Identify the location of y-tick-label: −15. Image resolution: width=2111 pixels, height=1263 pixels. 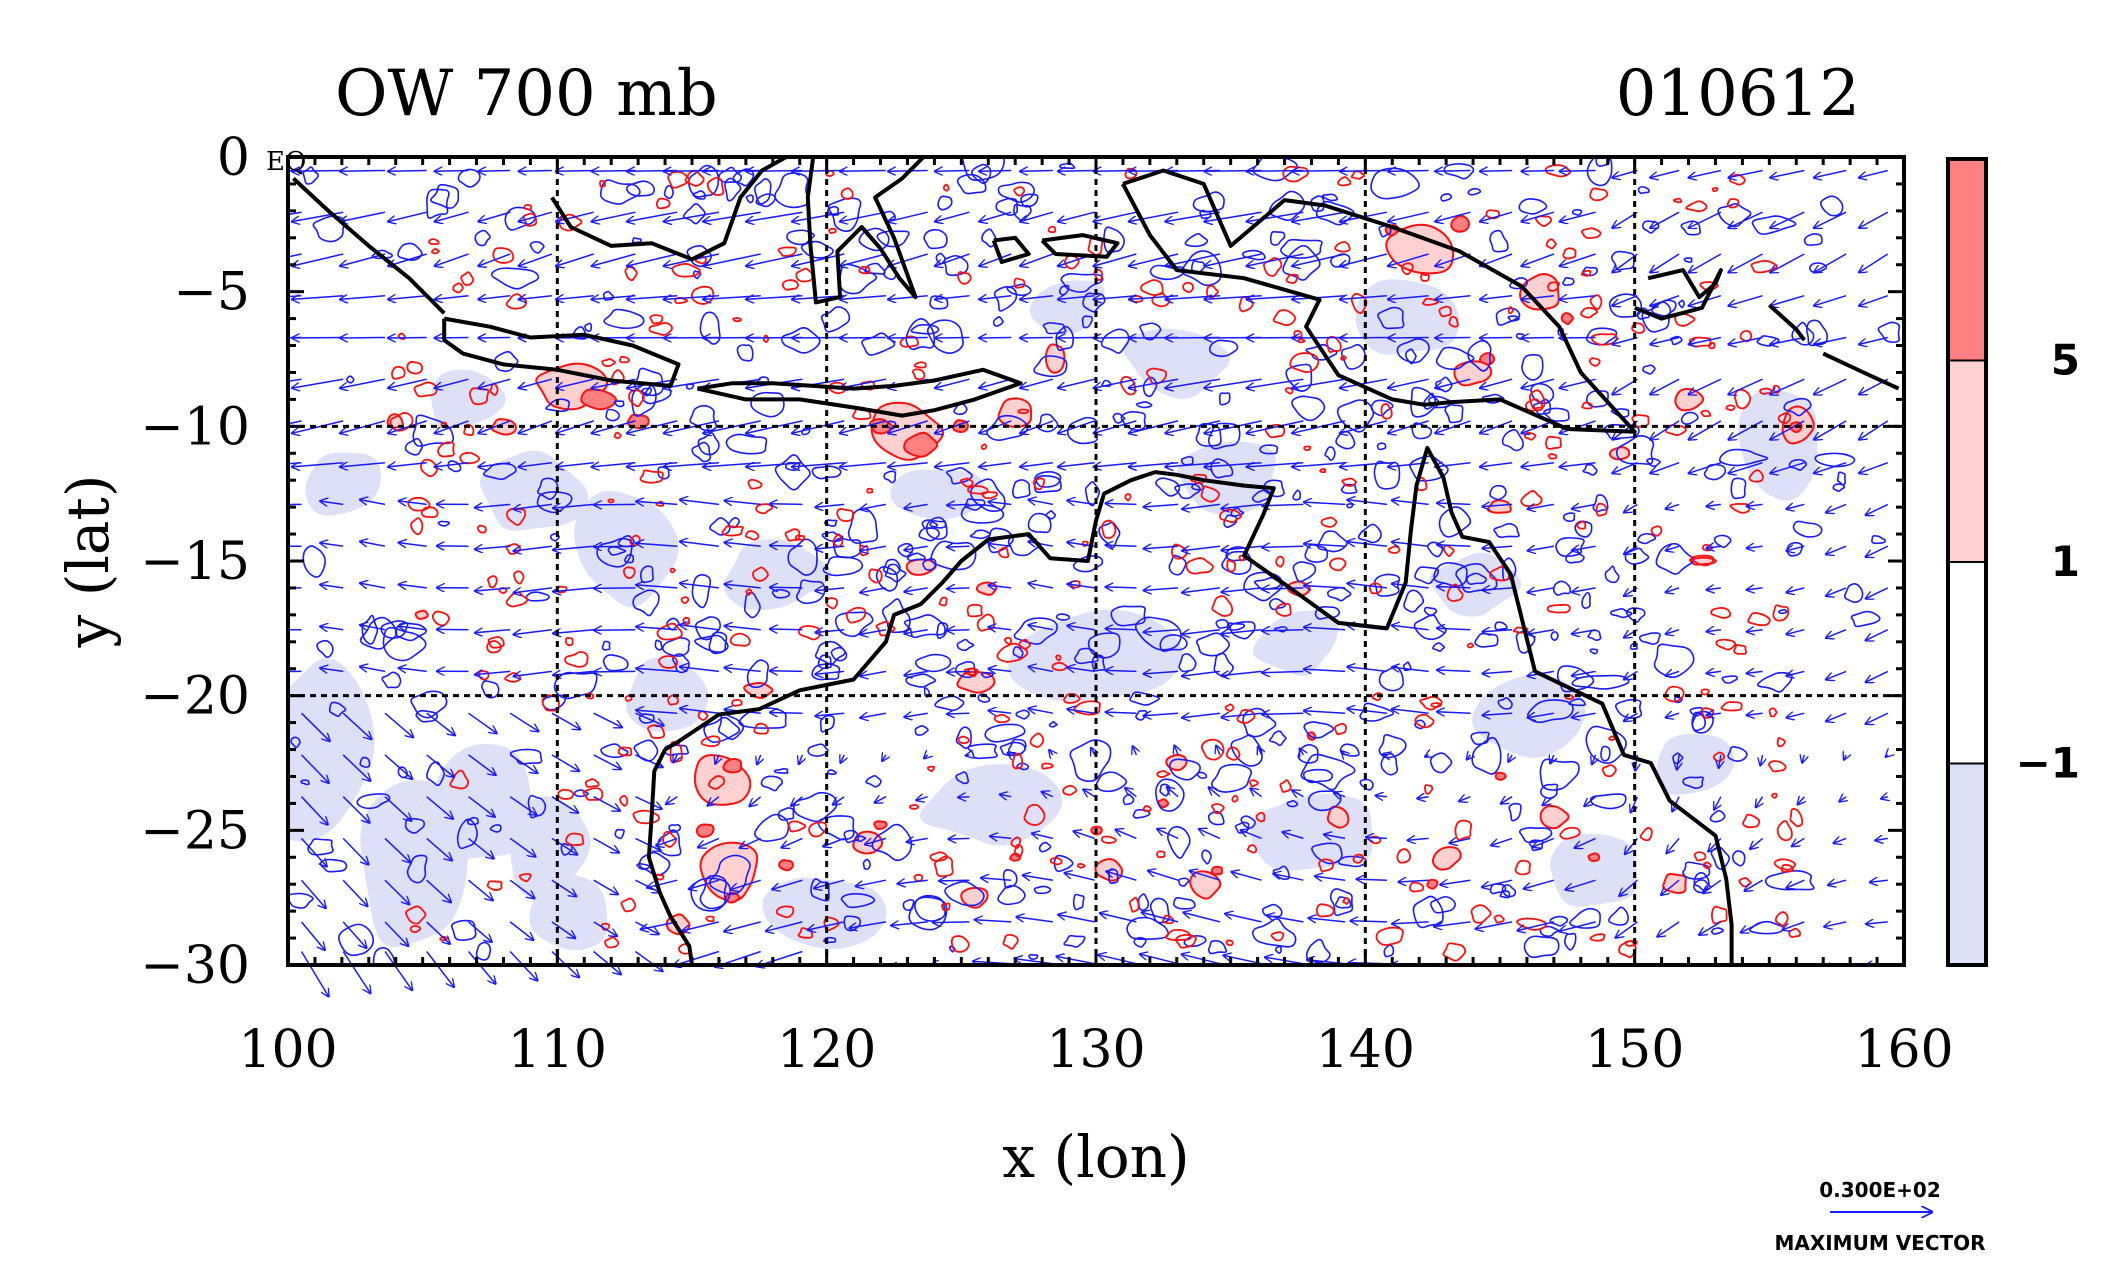
(195, 562).